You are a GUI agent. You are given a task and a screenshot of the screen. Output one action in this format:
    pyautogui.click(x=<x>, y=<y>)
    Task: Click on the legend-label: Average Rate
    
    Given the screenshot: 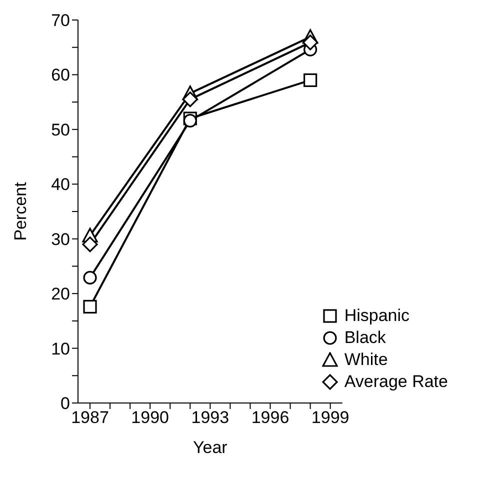 What is the action you would take?
    pyautogui.click(x=396, y=382)
    